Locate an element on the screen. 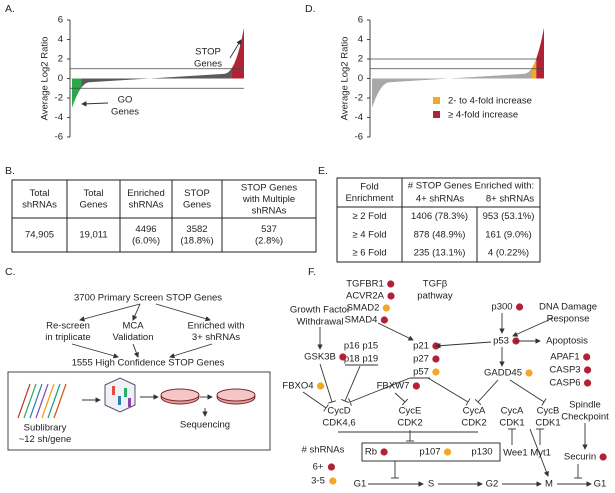  annotation: GO is located at coordinates (125, 100).